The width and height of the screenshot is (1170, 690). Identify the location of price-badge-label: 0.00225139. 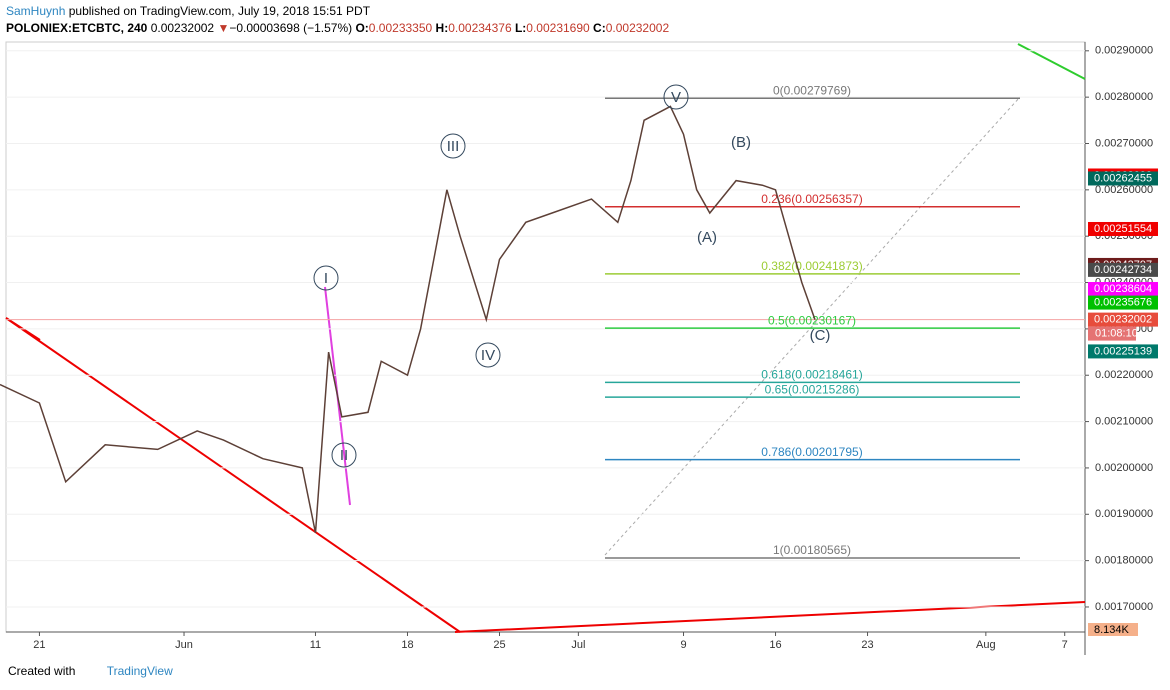
(1123, 351).